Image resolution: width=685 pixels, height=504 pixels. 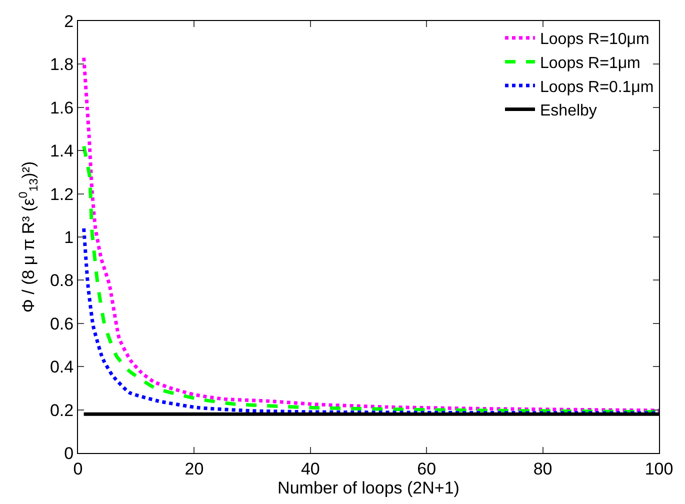 I want to click on legend-label: Loops R=1μm, so click(x=590, y=63).